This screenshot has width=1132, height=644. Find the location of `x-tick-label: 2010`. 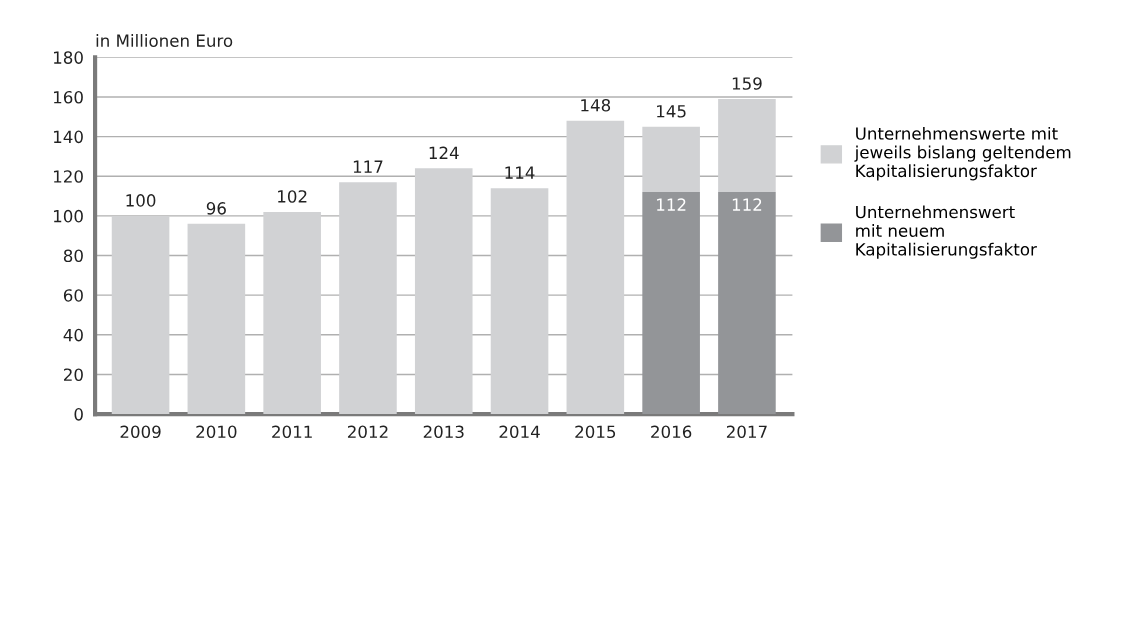

x-tick-label: 2010 is located at coordinates (216, 432).